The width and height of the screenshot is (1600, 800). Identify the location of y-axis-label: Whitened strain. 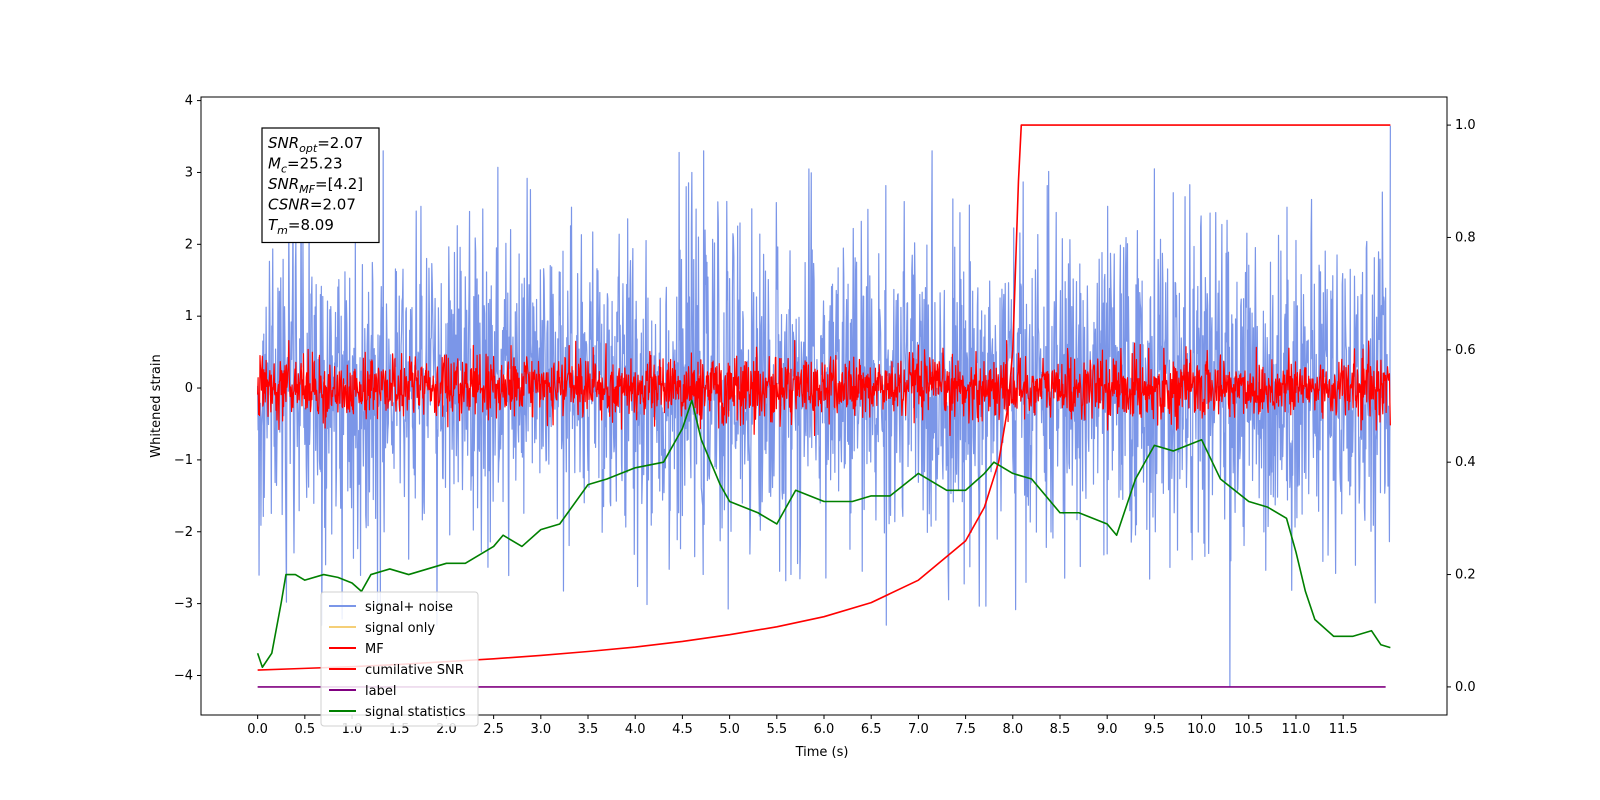
(156, 405).